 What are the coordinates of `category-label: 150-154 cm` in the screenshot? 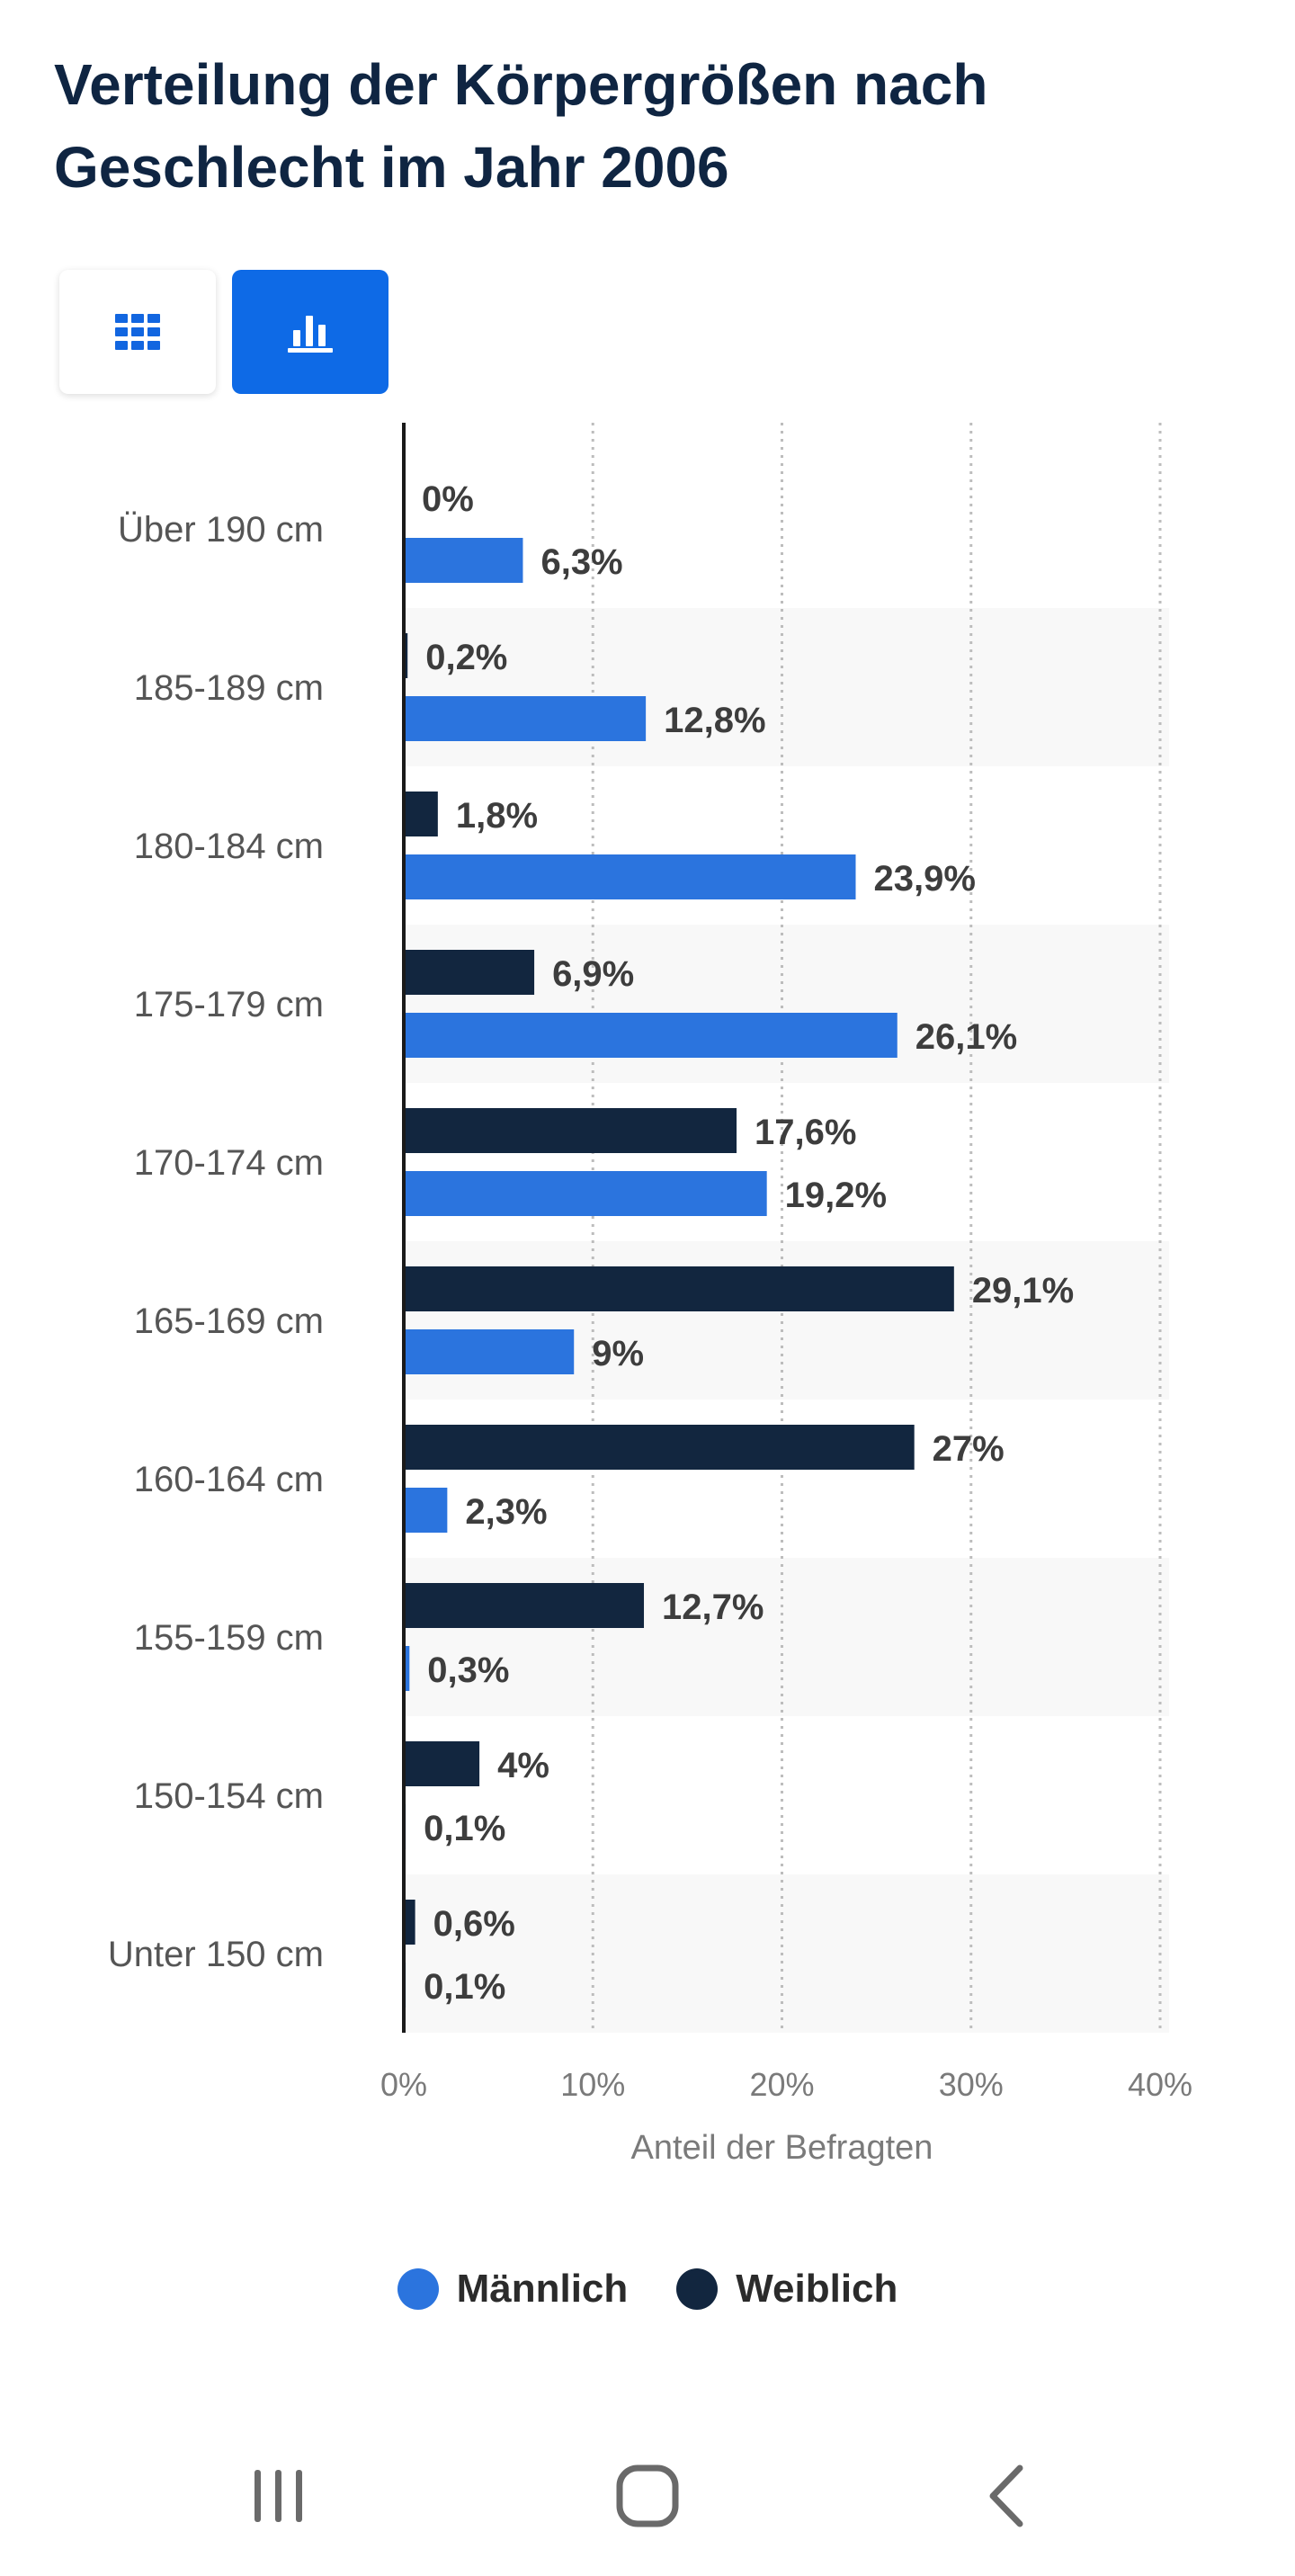 It's located at (229, 1796).